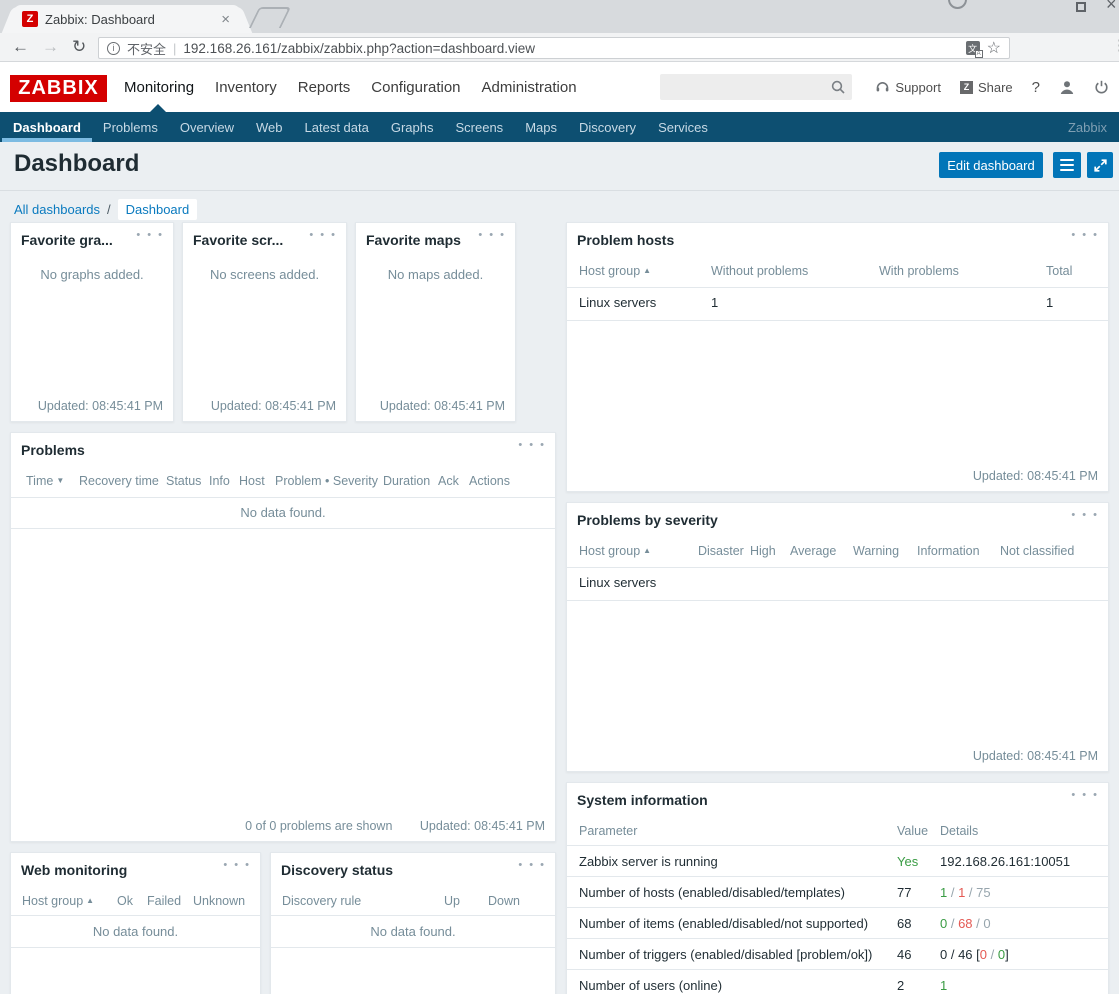 The height and width of the screenshot is (994, 1119). What do you see at coordinates (207, 127) in the screenshot?
I see `nav-item-overview: Overview` at bounding box center [207, 127].